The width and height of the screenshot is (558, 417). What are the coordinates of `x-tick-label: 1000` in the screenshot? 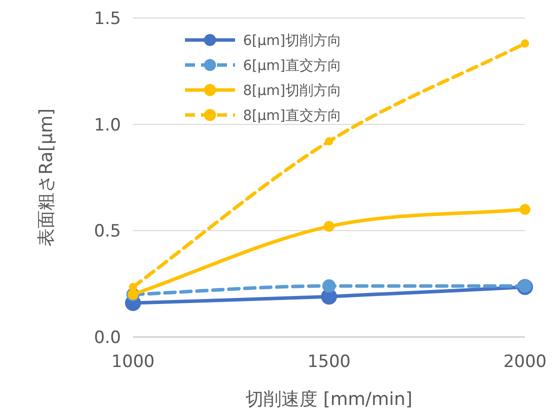 It's located at (133, 362).